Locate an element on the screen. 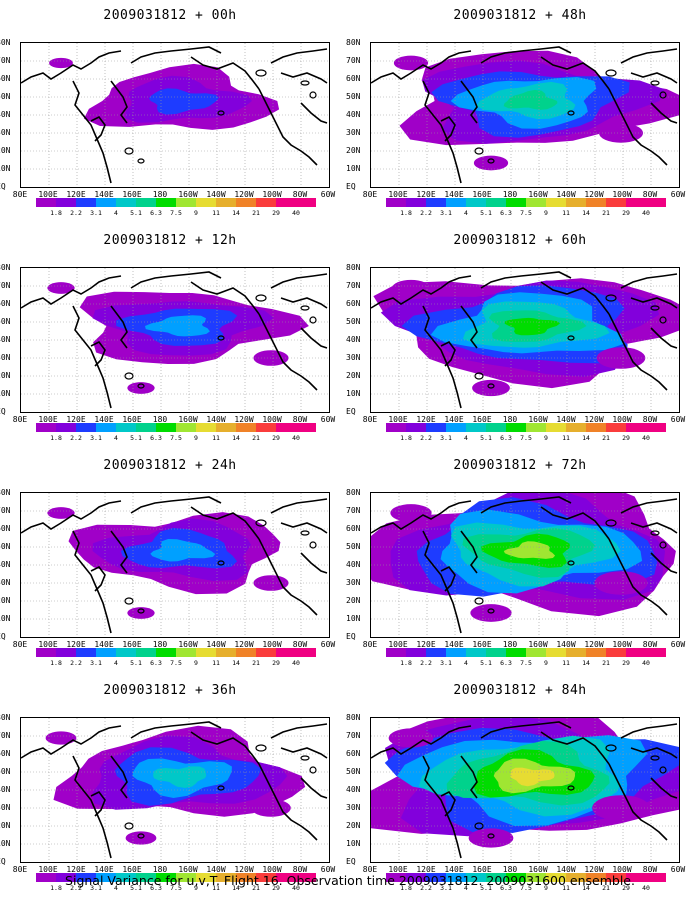 The image size is (700, 900). panel-title: 2009031812 + 72h is located at coordinates (520, 465).